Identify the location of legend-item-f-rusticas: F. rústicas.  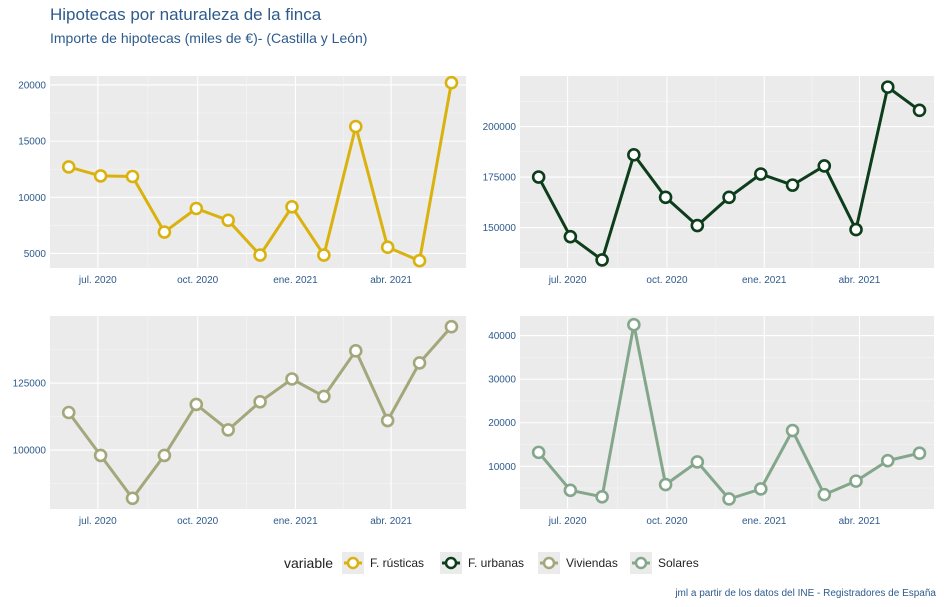
(383, 563).